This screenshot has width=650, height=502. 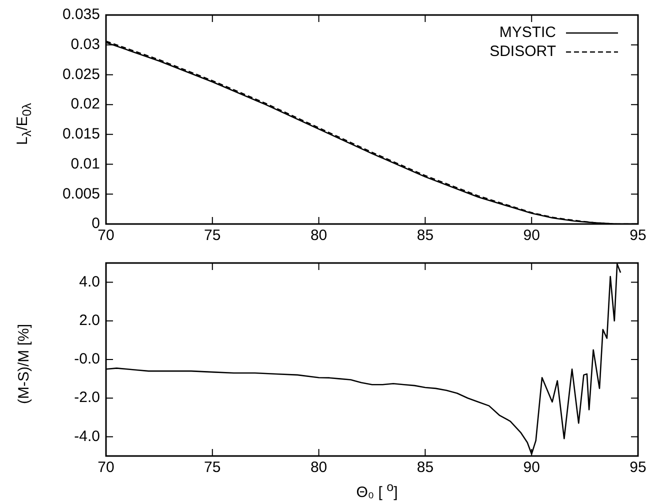 I want to click on y-tick-label: 2.0, so click(x=89, y=321).